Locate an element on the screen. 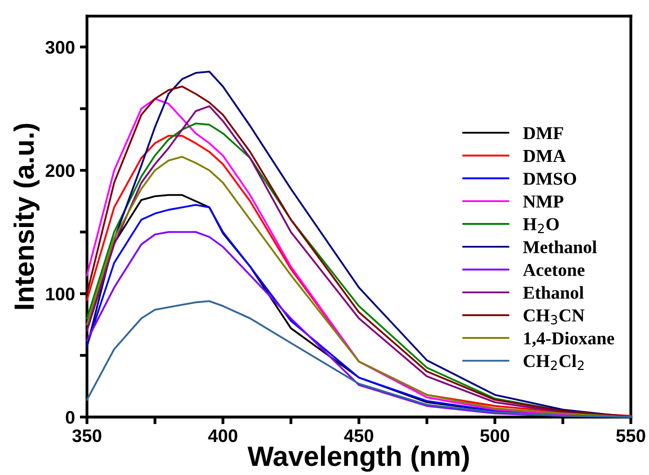  y-tick-label: 100 is located at coordinates (60, 294).